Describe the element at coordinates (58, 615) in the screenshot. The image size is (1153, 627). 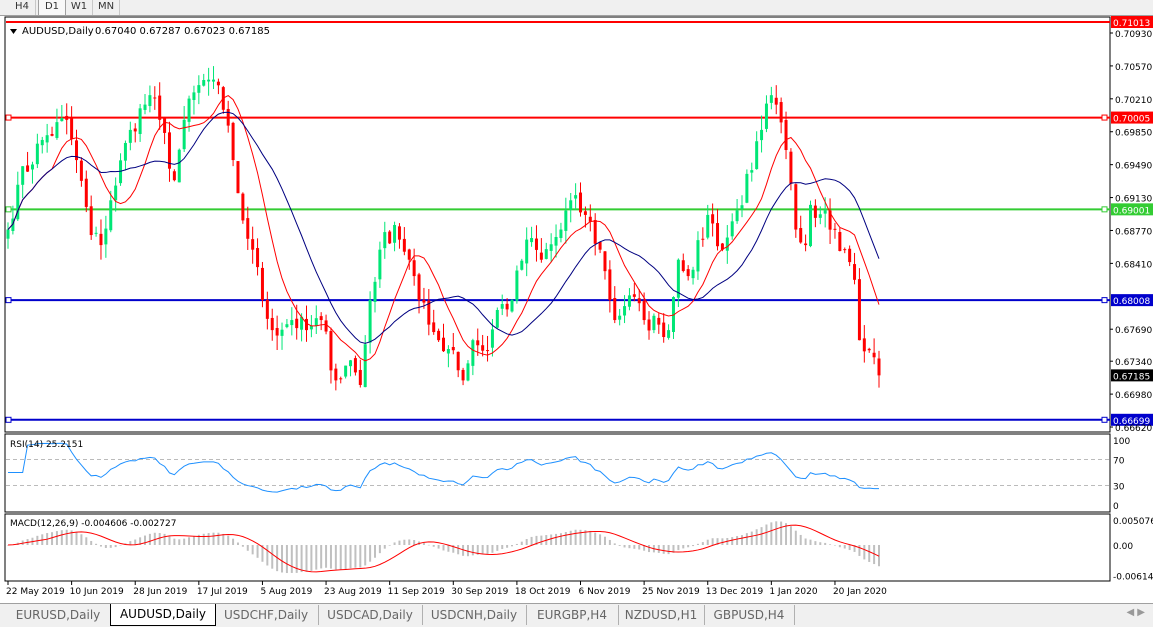
I see `chart-tab: EURUSD,Daily` at that location.